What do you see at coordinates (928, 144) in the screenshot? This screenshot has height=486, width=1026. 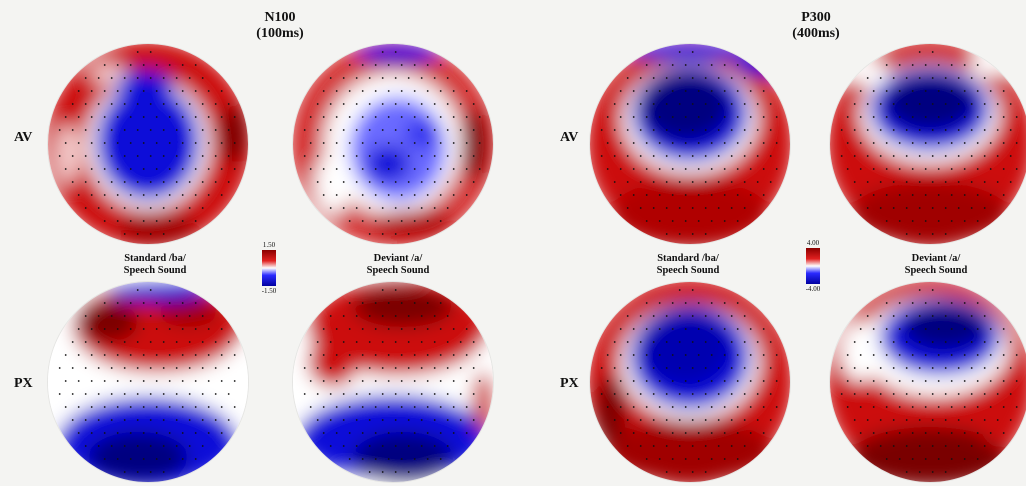 I see `topomap-p300-av-deviant` at bounding box center [928, 144].